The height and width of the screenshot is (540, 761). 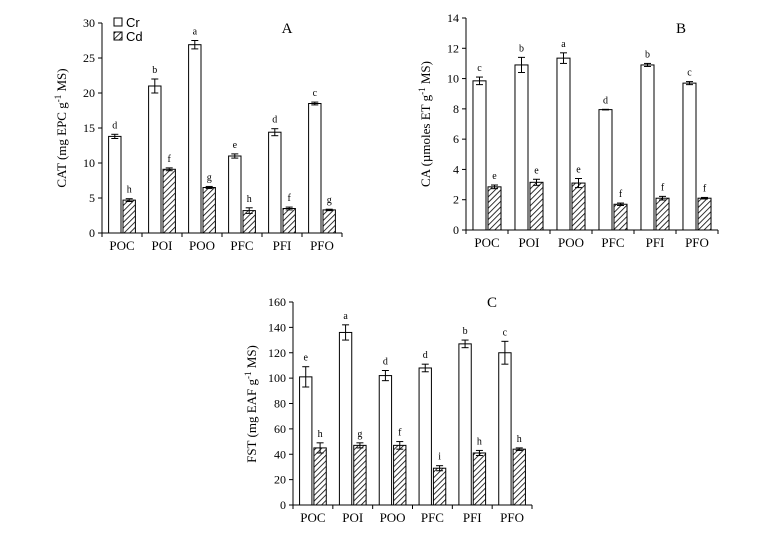 I want to click on panel-title: A, so click(x=287, y=29).